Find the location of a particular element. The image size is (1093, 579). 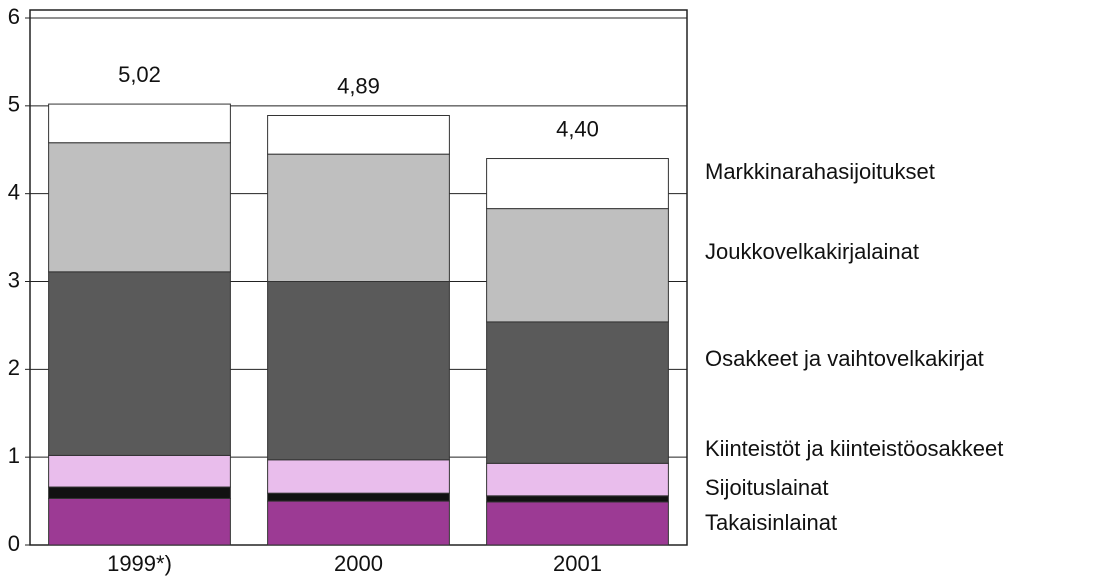

x-tick-label: 1999*) is located at coordinates (139, 563).